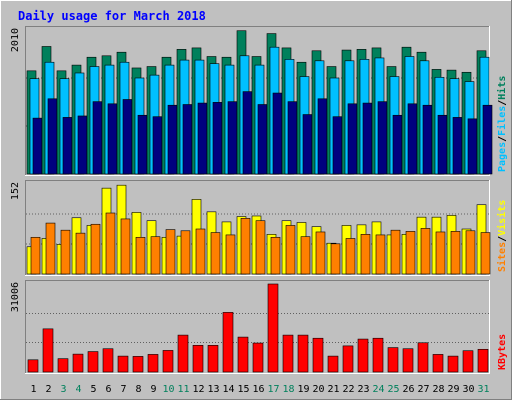 The height and width of the screenshot is (400, 512). Describe the element at coordinates (320, 253) in the screenshot. I see `bar-sites-day-20: Sites 20: 71` at that location.